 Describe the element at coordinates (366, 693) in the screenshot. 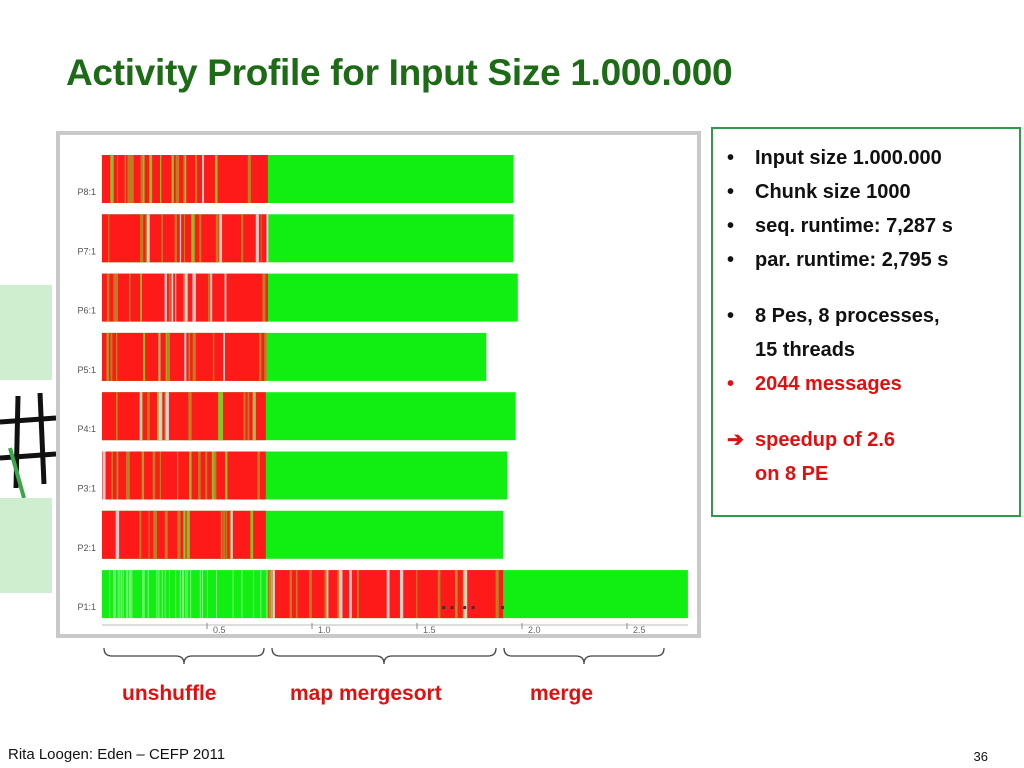

I see `phase-label-map-mergesort: map mergesort` at that location.